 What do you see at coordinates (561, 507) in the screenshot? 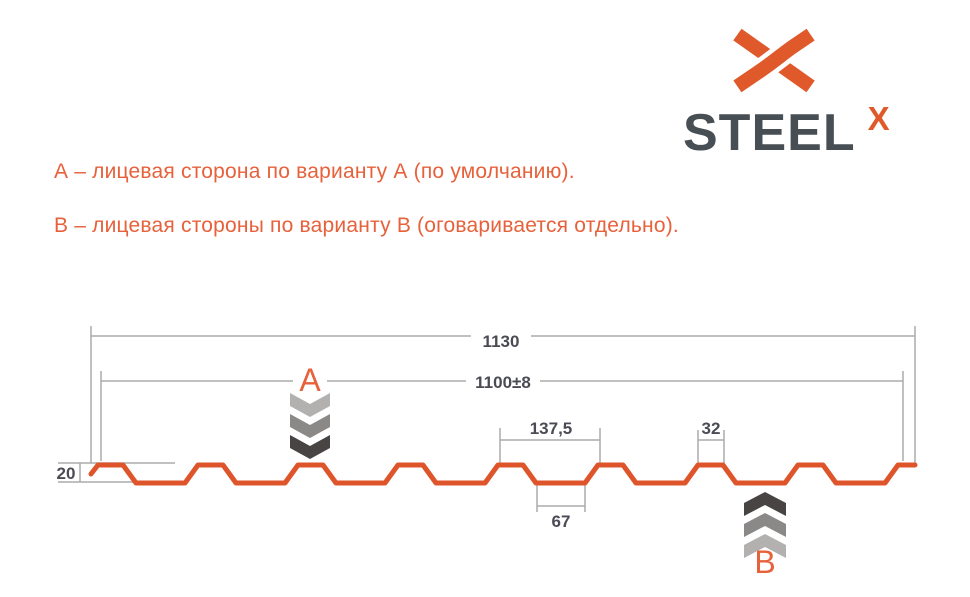
I see `dimension-rib-bottom-width: 67` at bounding box center [561, 507].